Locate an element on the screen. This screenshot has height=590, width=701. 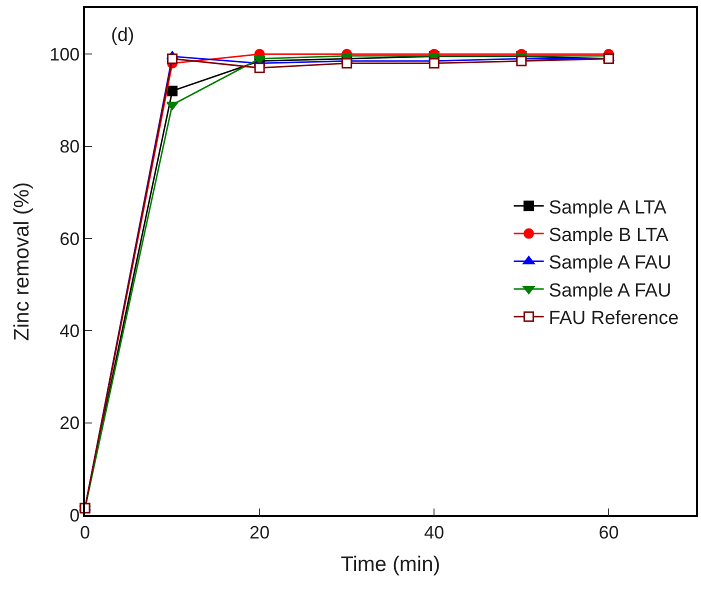
legend-label: Sample B LTA is located at coordinates (608, 235).